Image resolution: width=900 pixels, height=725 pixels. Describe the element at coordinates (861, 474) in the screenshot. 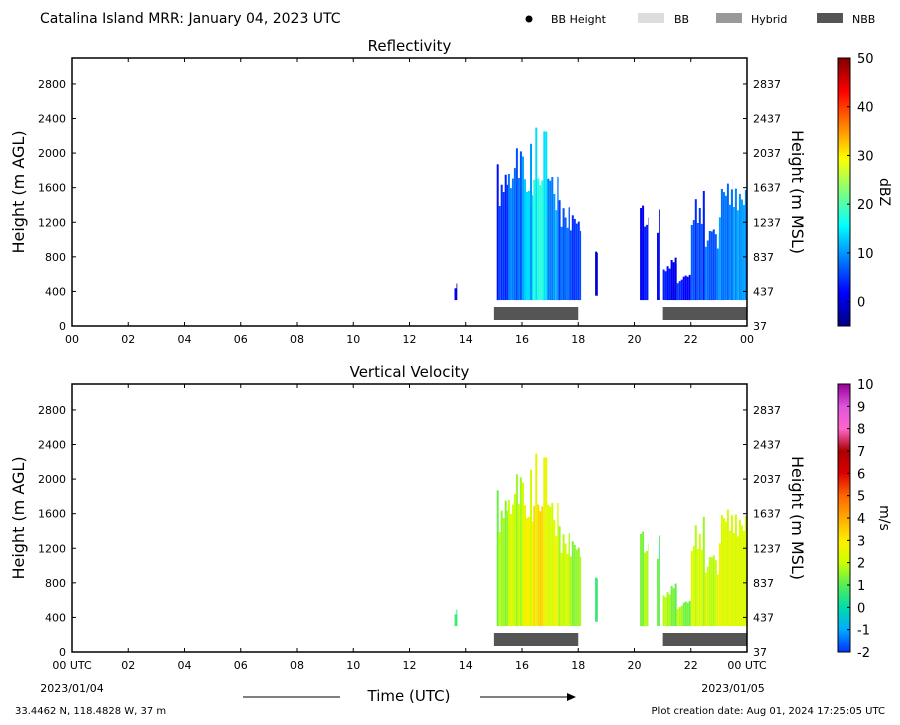

I see `colorbar-tick-label: 6` at that location.